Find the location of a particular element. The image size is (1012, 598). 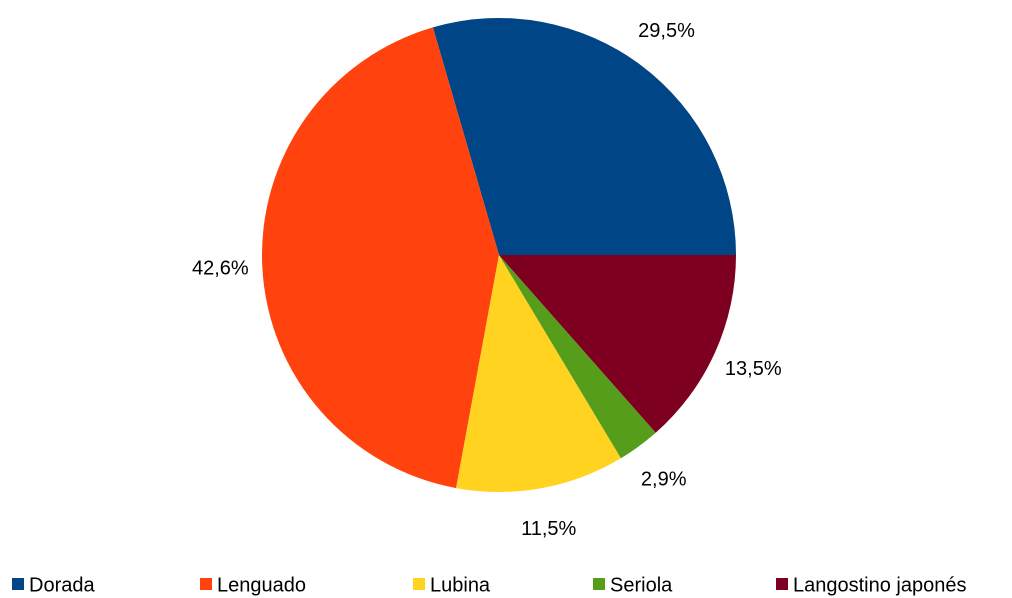

data-label: 2,9% is located at coordinates (664, 479).